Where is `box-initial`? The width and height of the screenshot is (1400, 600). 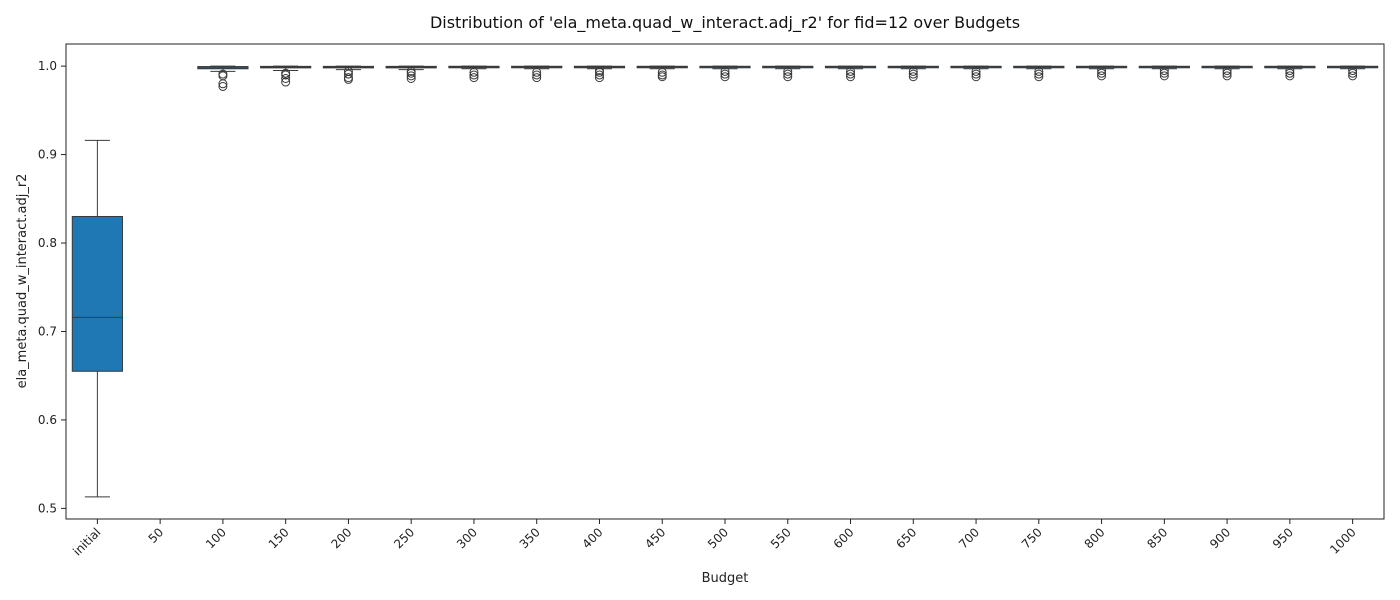
box-initial is located at coordinates (97, 318).